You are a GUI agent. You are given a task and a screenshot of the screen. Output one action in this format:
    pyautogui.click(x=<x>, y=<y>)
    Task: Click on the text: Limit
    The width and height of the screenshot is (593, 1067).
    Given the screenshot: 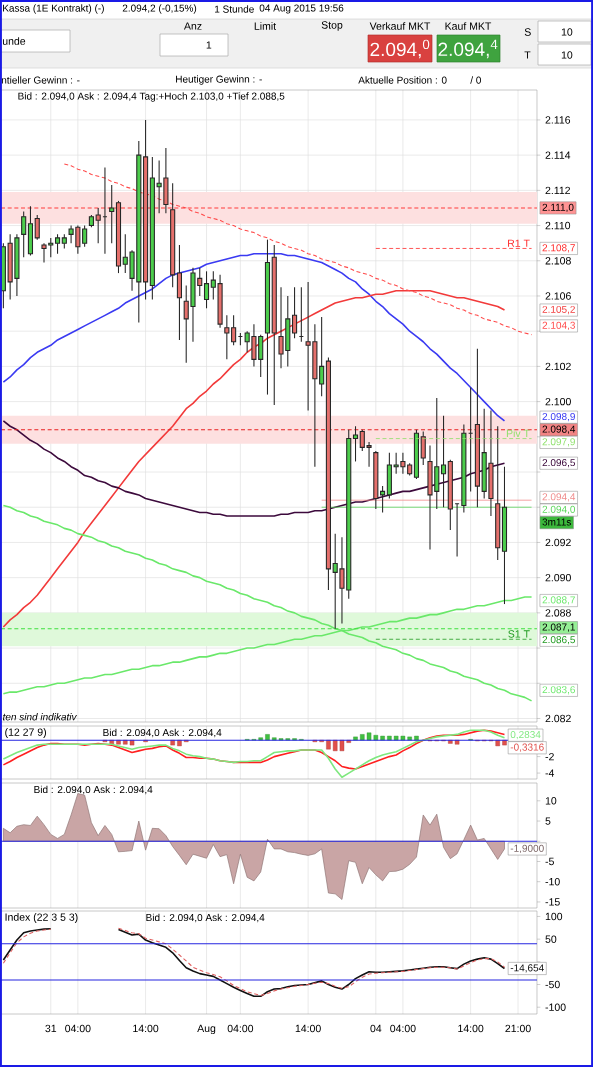 What is the action you would take?
    pyautogui.click(x=265, y=26)
    